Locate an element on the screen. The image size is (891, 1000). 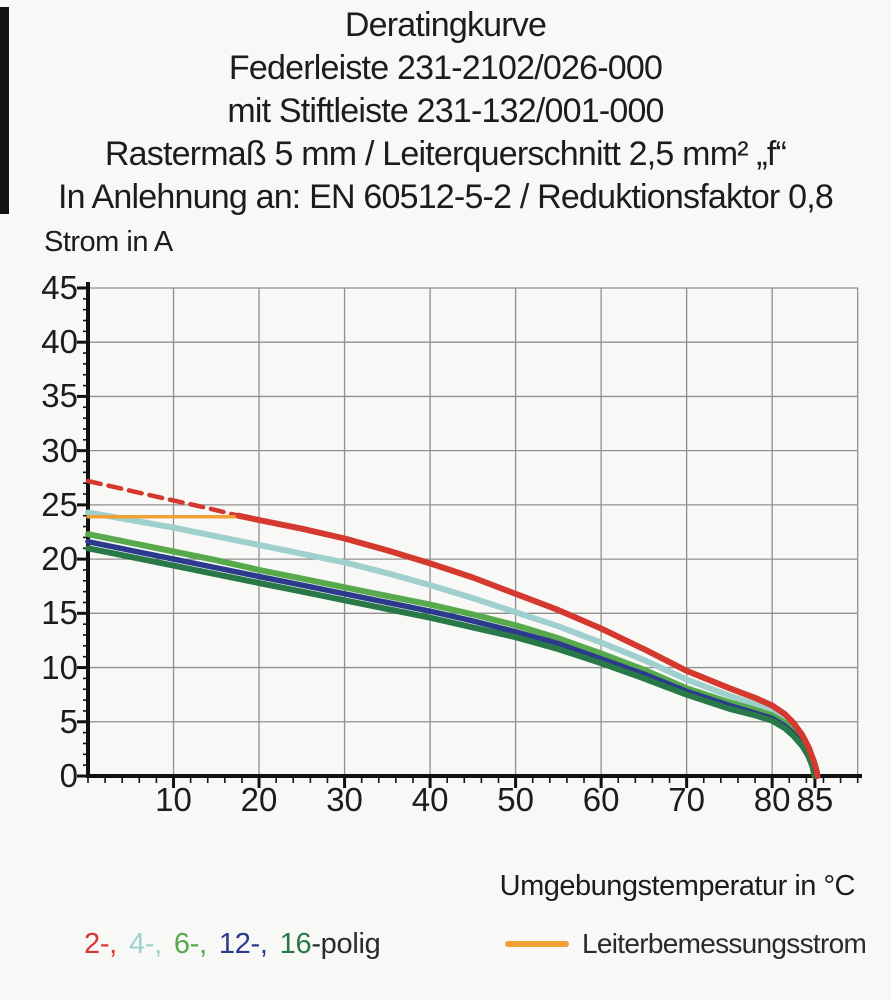
x-tick-label: 85 is located at coordinates (815, 799).